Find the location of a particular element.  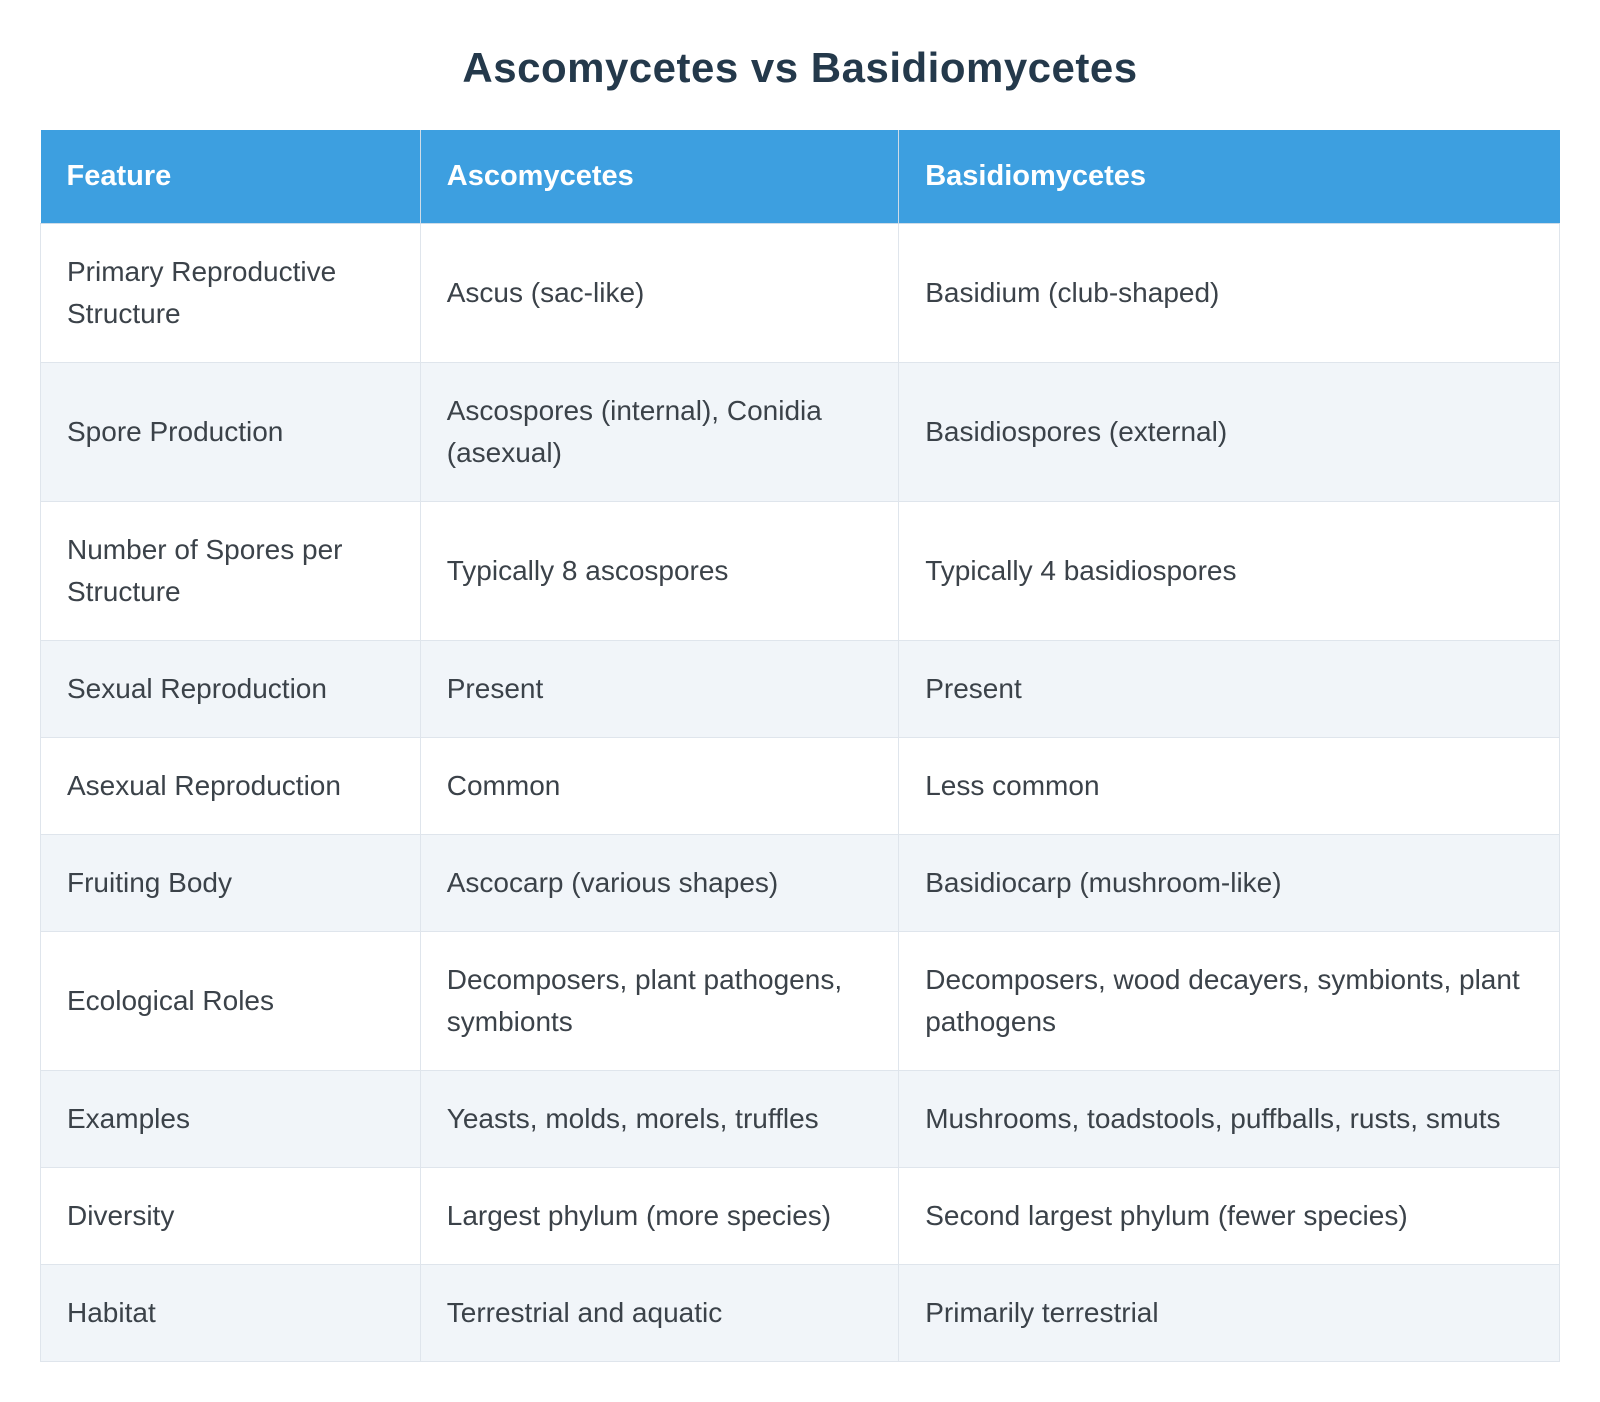

ascomycetes-cell: Present is located at coordinates (659, 689).